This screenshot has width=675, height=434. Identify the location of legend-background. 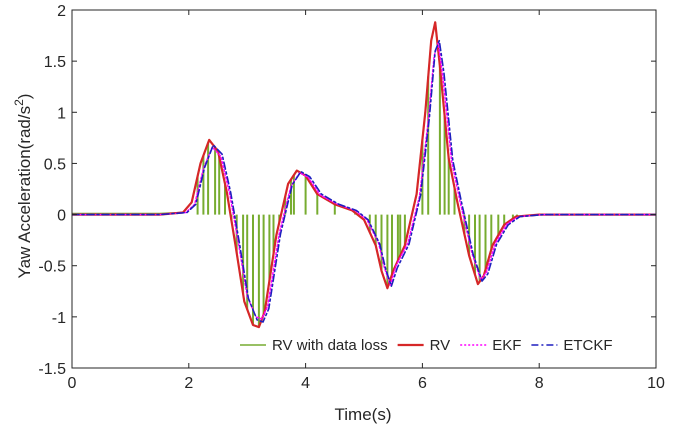
(443, 345).